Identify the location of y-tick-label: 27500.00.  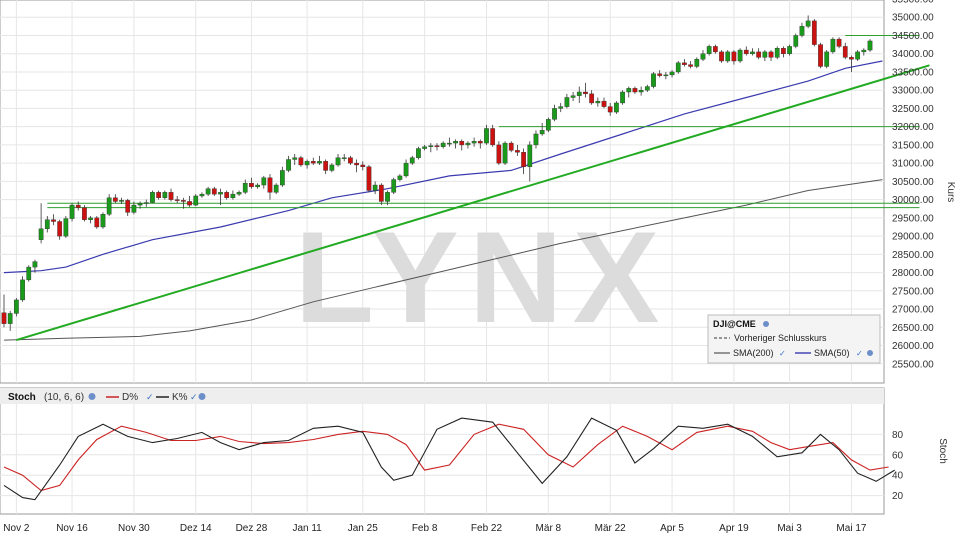
(913, 291).